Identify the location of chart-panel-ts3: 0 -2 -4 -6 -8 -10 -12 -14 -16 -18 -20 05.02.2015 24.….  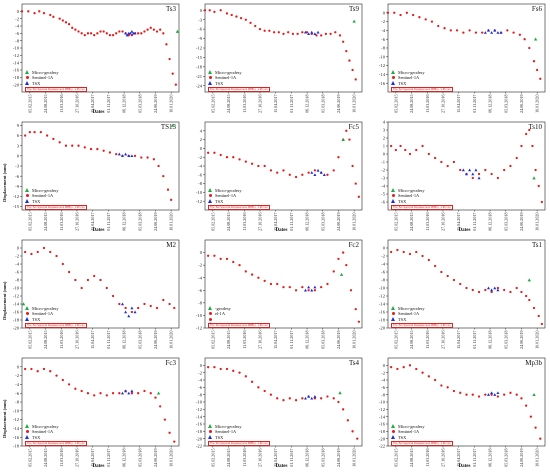
(91, 59).